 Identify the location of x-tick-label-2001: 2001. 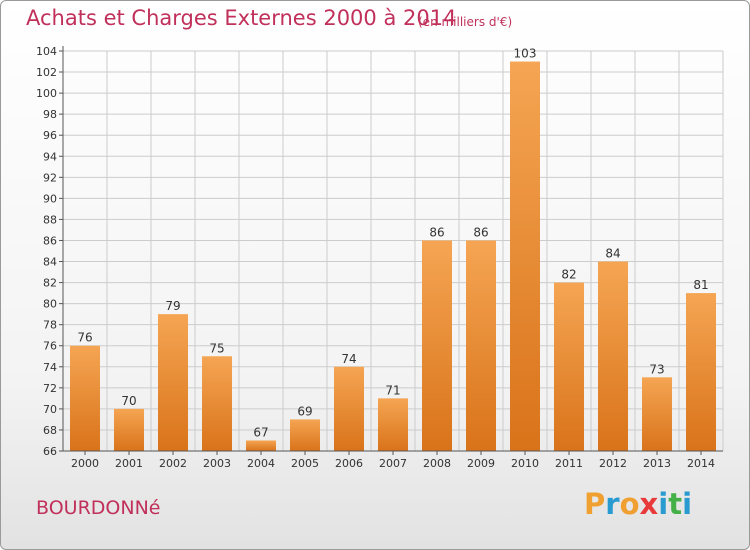
(129, 463).